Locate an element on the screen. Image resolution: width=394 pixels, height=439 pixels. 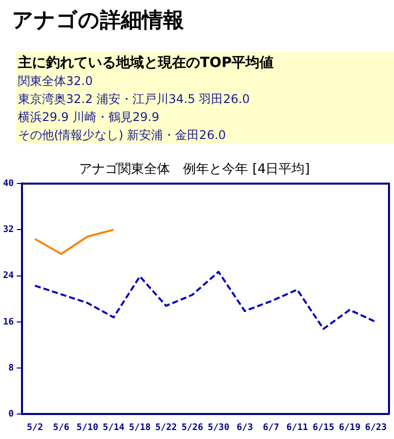
text: 横浜29.9 川崎・鶴見29.9 is located at coordinates (89, 117).